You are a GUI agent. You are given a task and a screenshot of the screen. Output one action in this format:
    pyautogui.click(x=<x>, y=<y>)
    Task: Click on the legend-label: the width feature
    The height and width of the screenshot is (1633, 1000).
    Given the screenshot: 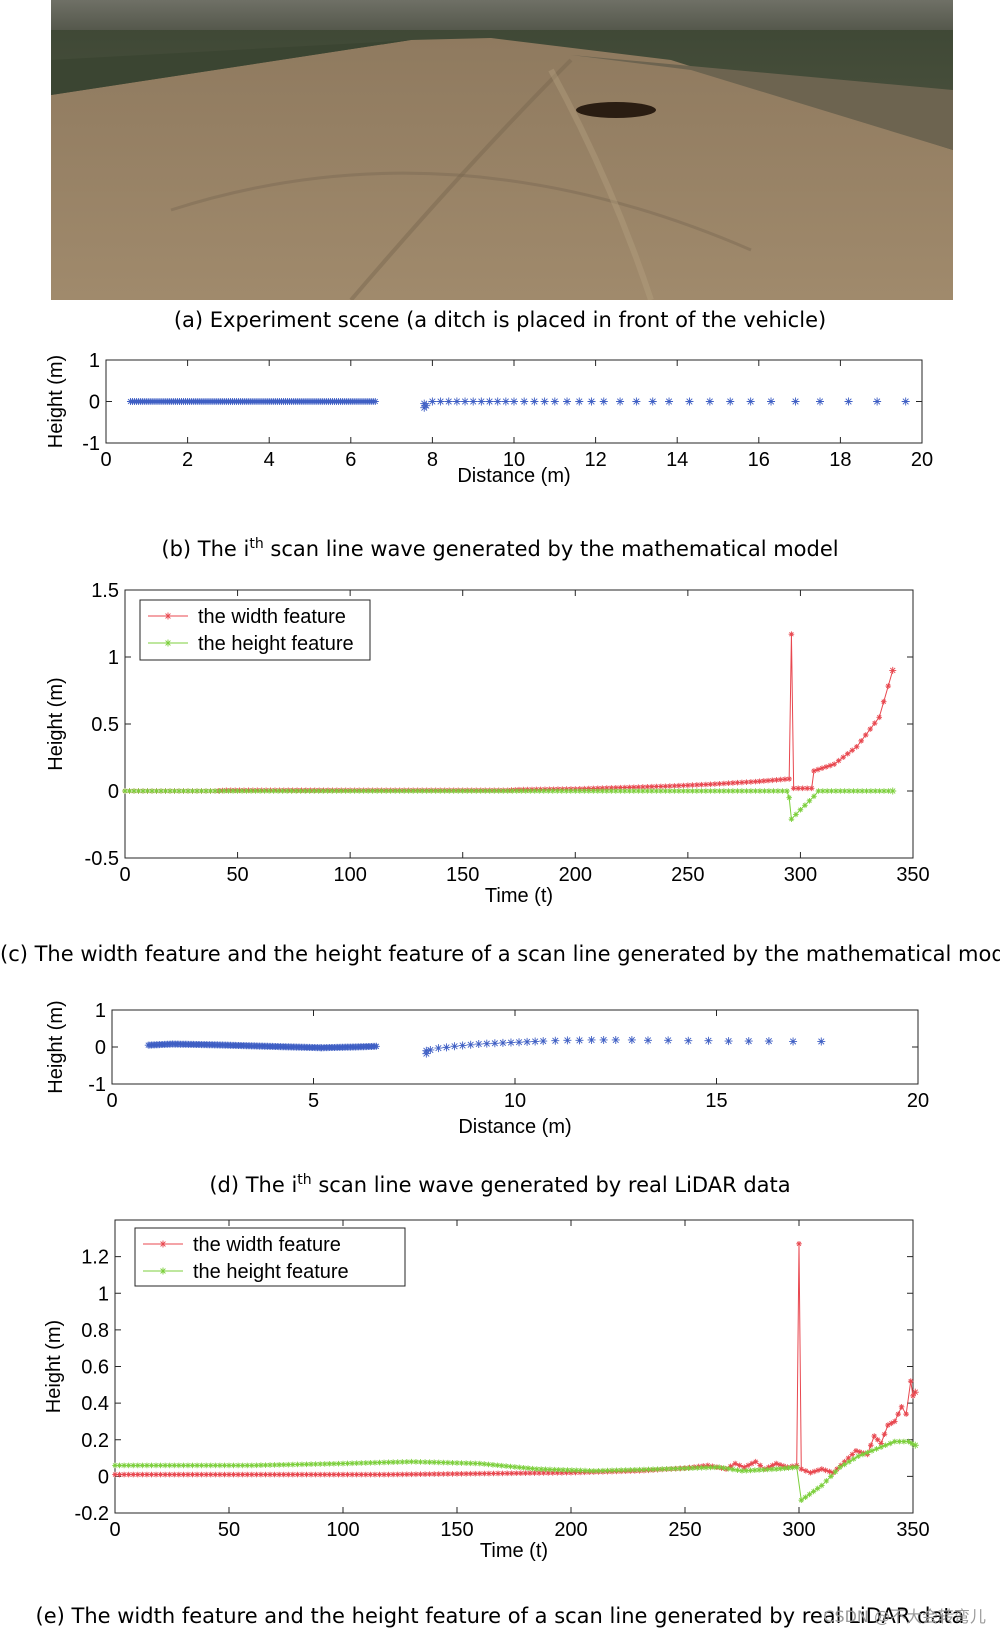 What is the action you would take?
    pyautogui.click(x=272, y=617)
    